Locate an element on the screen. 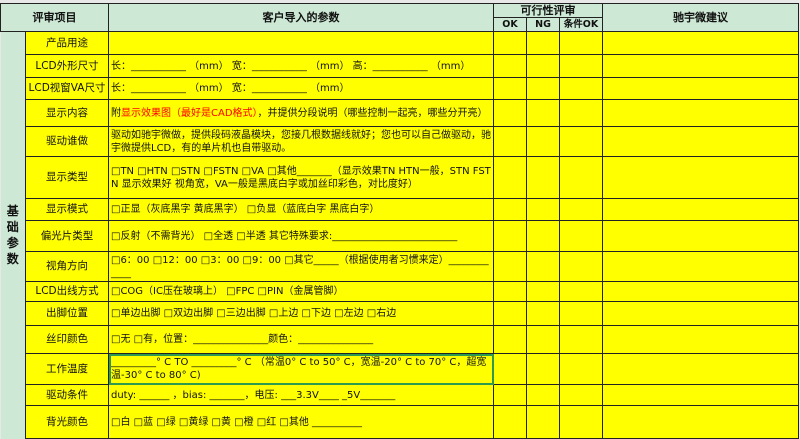  table-row: 显示模式 □正显（灰底黑字 黄底黑字） □负显（蓝底白字 黑底白字） is located at coordinates (400, 209).